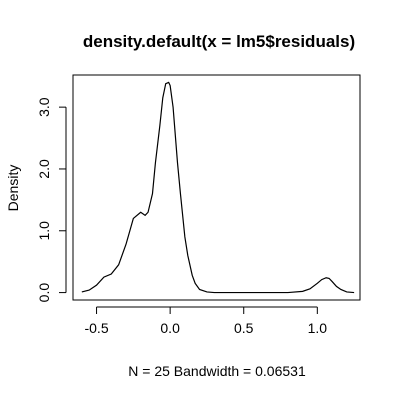  Describe the element at coordinates (318, 328) in the screenshot. I see `x-tick-label: 1.0` at that location.